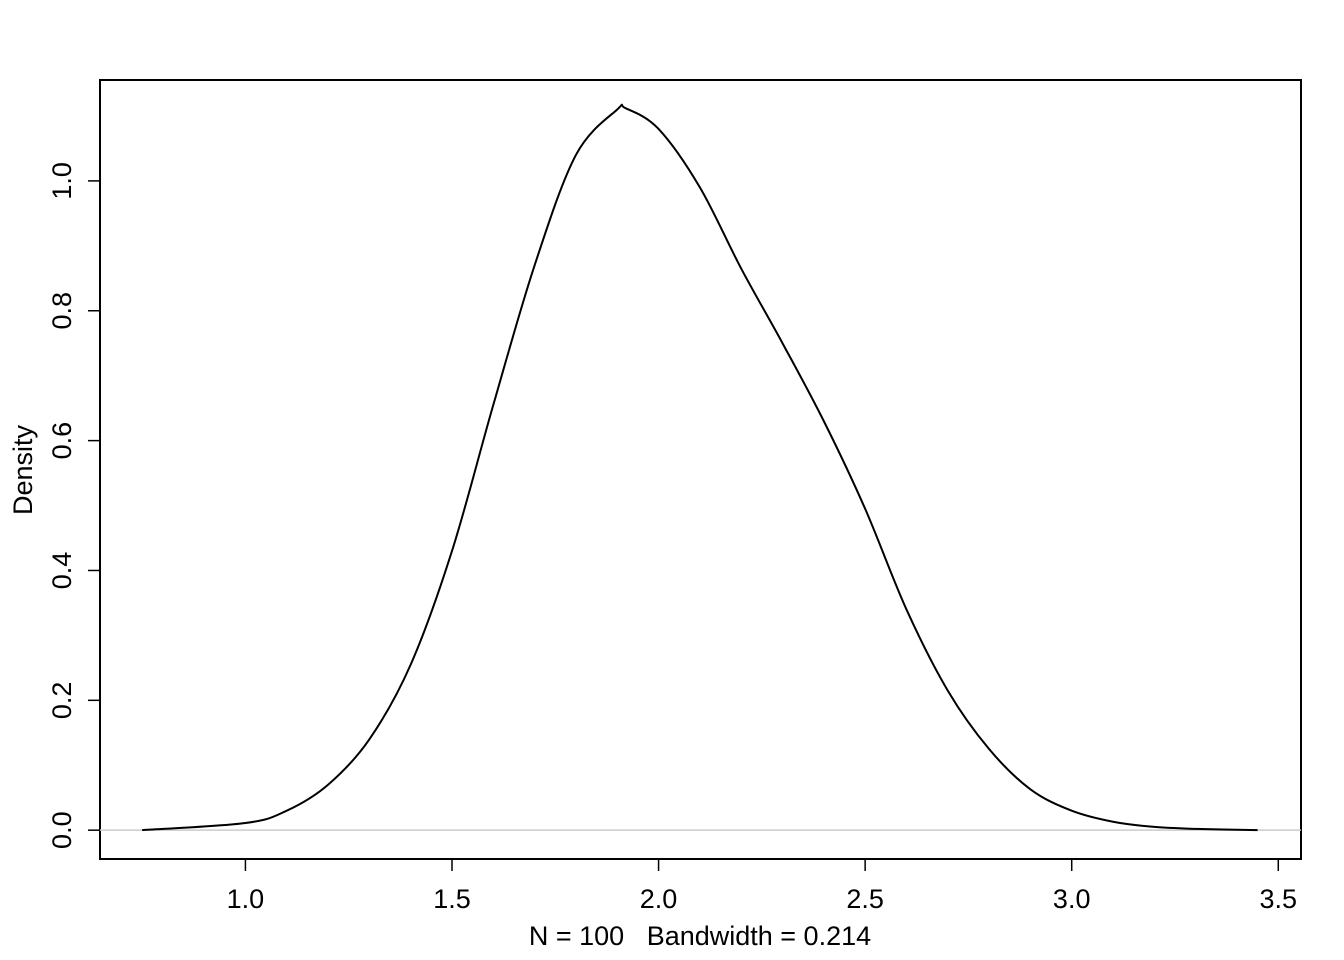 The height and width of the screenshot is (960, 1344). Describe the element at coordinates (62, 311) in the screenshot. I see `y-tick-label: 0.8` at that location.